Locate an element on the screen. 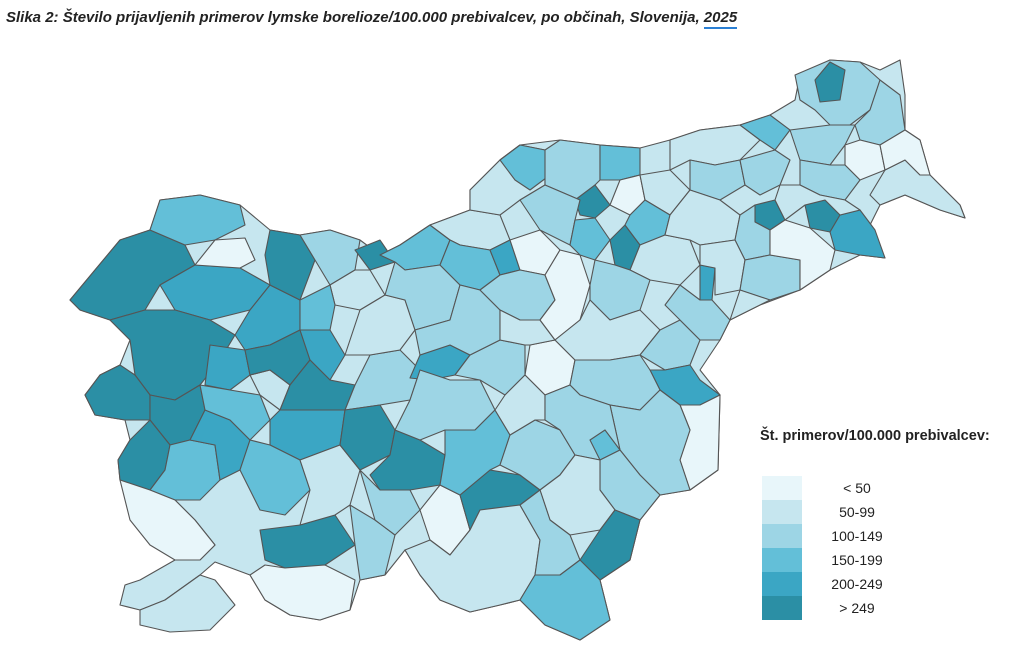 This screenshot has width=1029, height=666. legend: < 50 50-99 100-149 150-199 200-249 > 249 is located at coordinates (837, 548).